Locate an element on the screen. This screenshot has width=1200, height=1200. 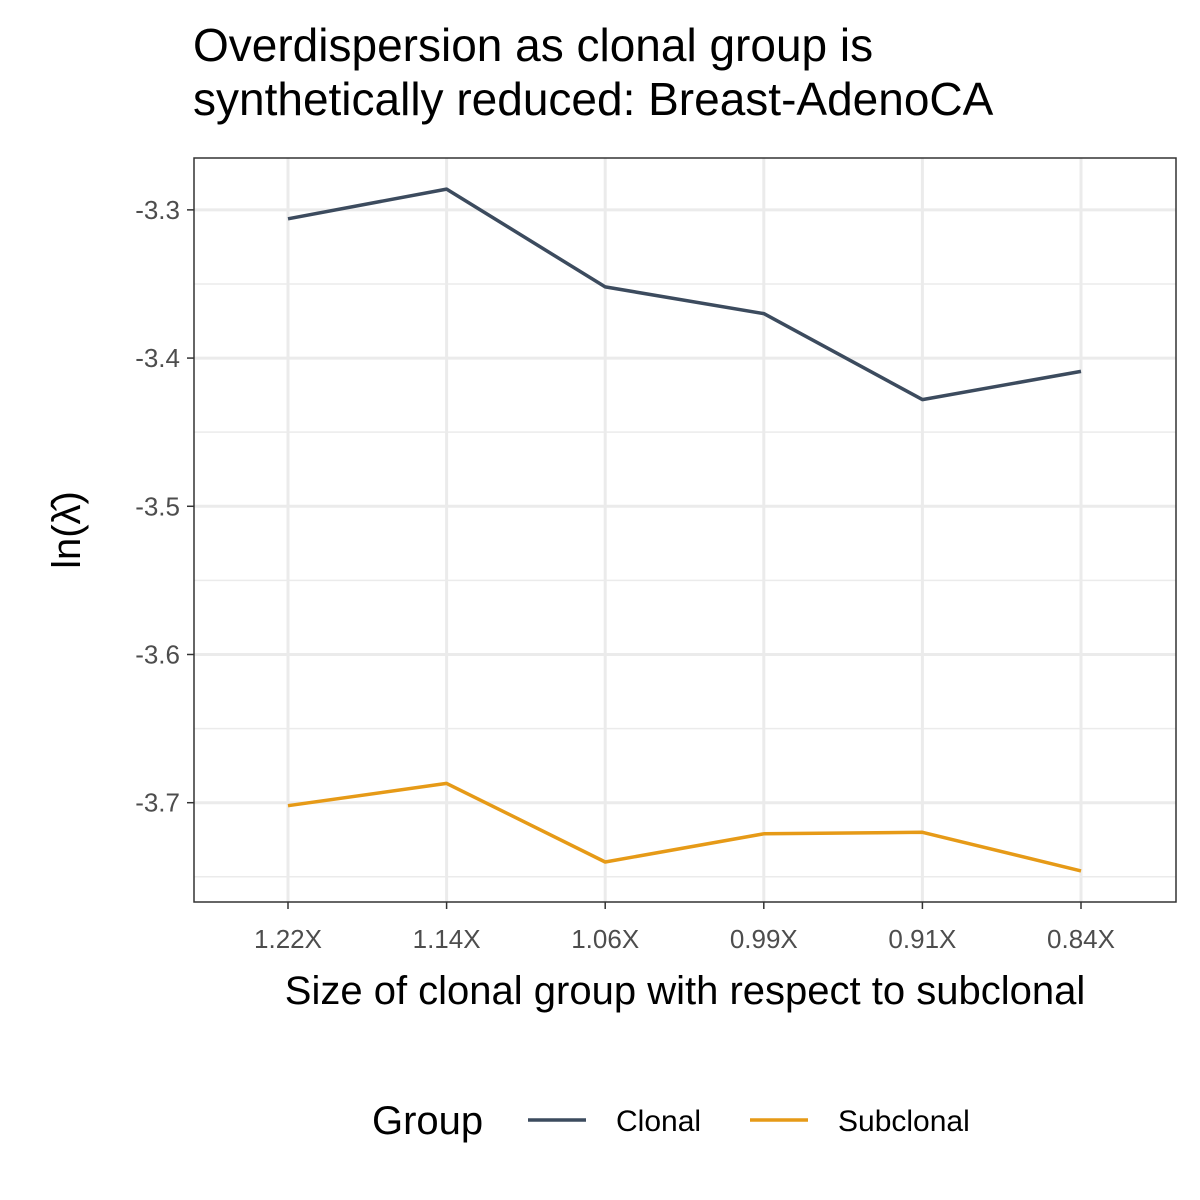
y-tick-label: -3.6 is located at coordinates (157, 654).